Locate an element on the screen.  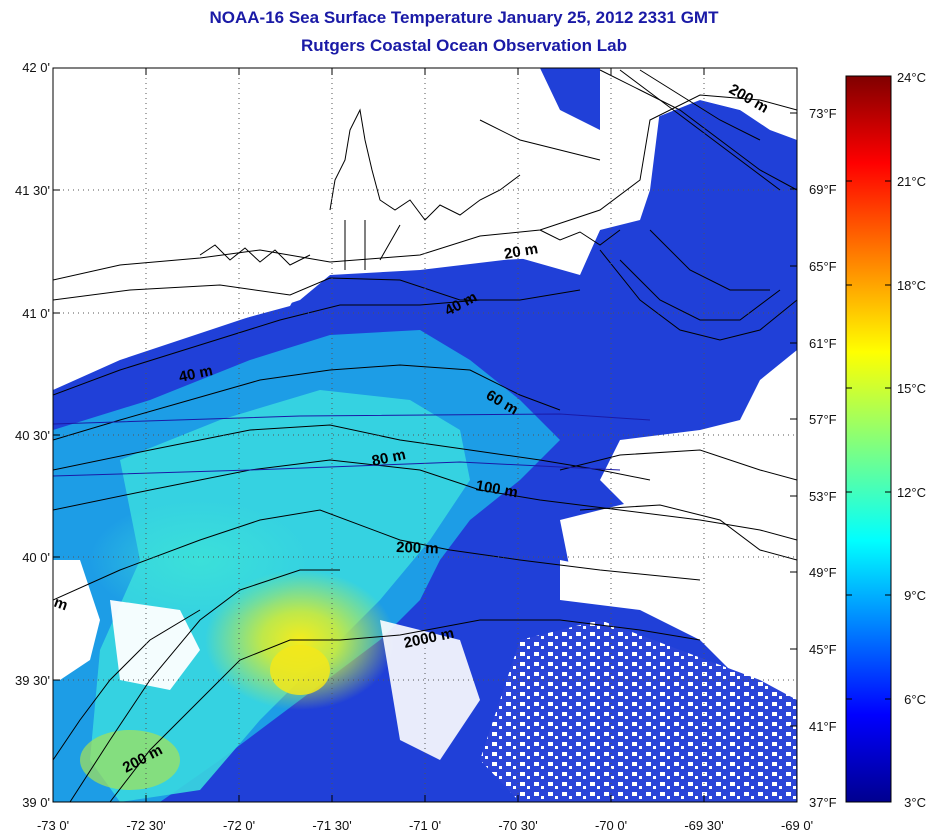
depth-label: 200 m is located at coordinates (417, 548).